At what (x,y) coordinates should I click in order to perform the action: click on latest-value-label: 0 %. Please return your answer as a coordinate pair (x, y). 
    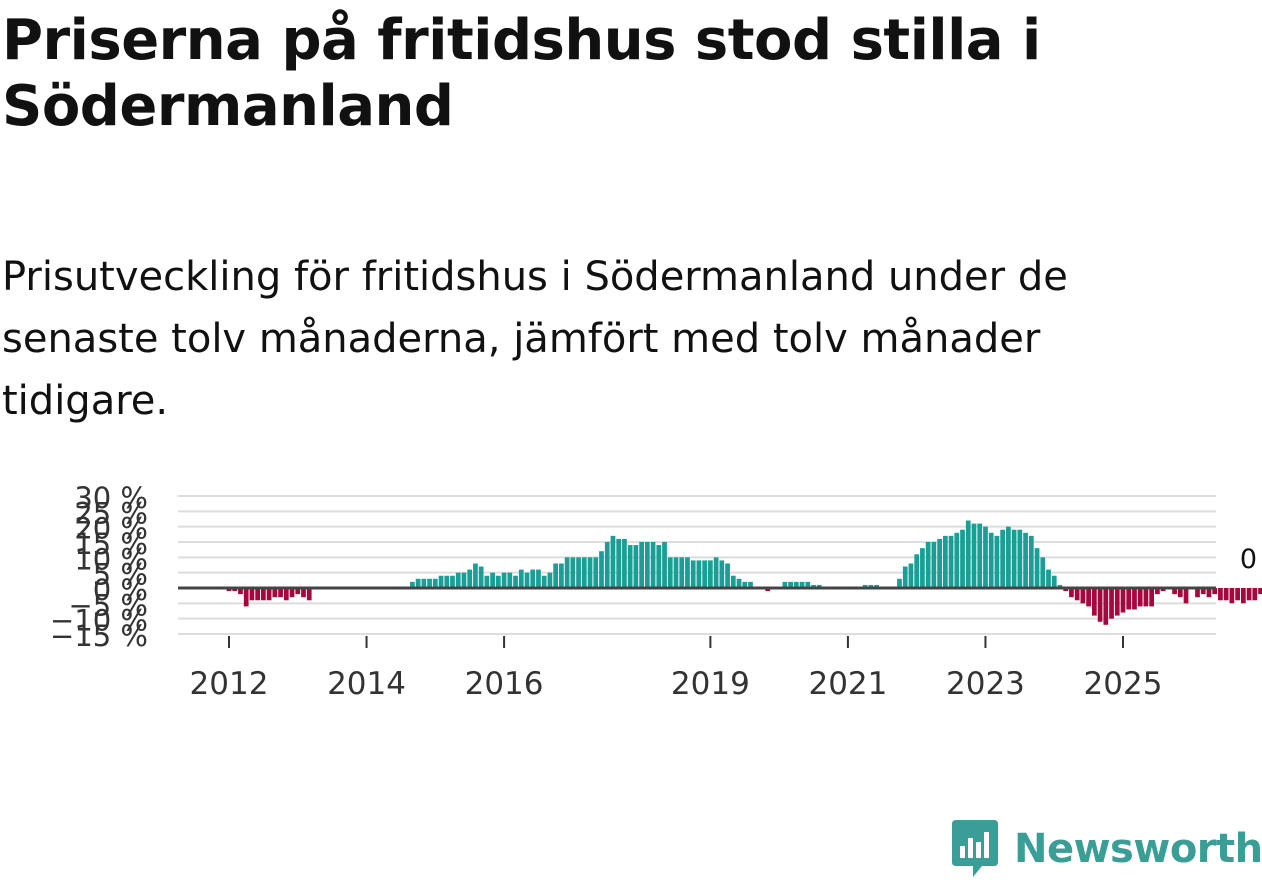
    Looking at the image, I should click on (1251, 559).